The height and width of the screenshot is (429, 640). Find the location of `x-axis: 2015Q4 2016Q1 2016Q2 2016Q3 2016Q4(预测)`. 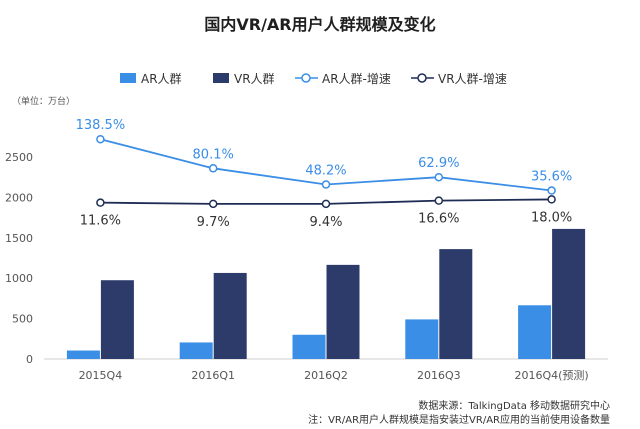

x-axis: 2015Q4 2016Q1 2016Q2 2016Q3 2016Q4(预测) is located at coordinates (334, 375).